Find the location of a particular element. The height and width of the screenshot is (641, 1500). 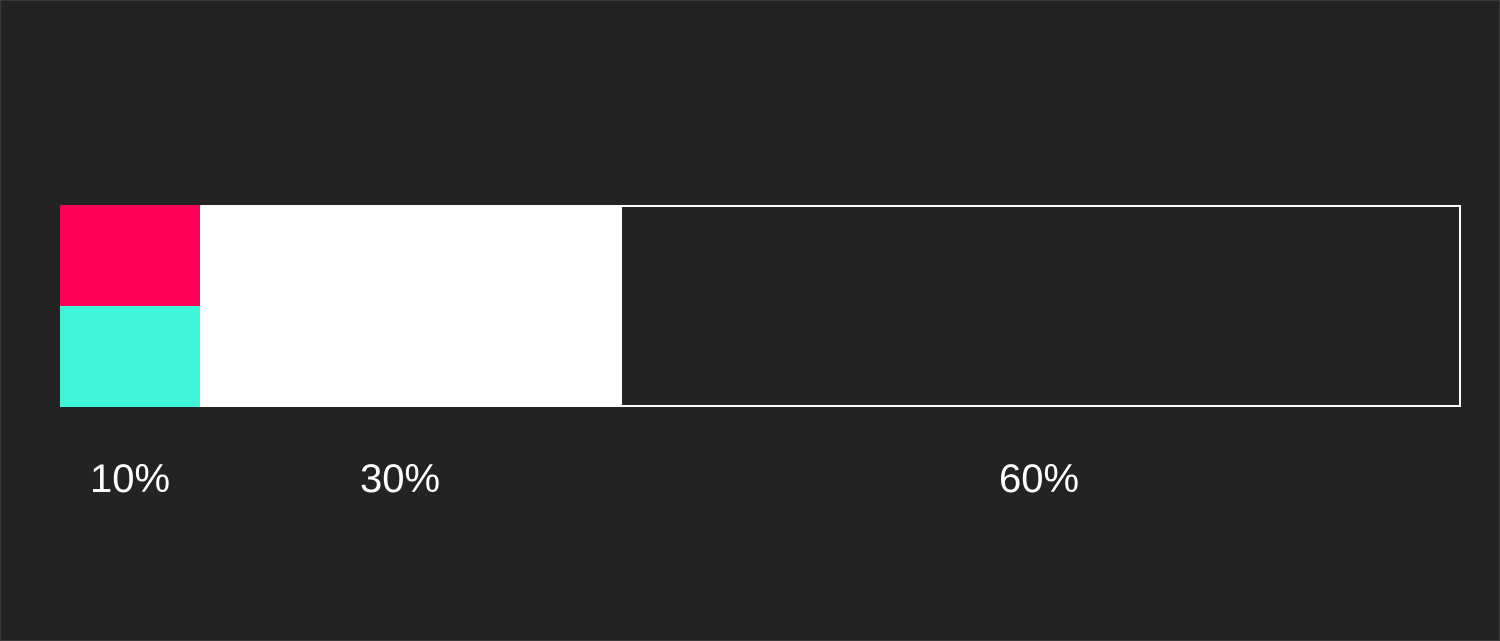

segment-10-percent is located at coordinates (130, 306).